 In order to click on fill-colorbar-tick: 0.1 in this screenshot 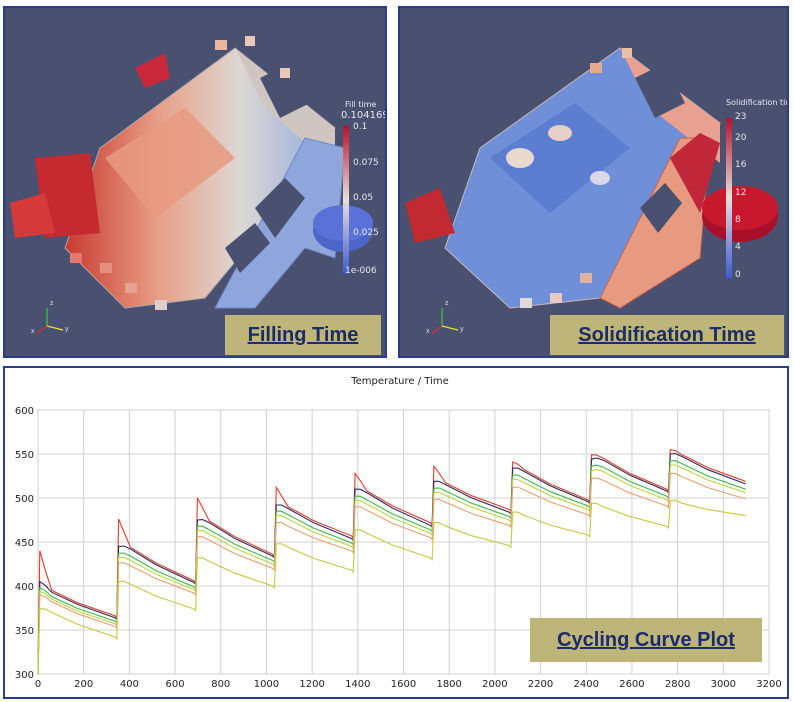, I will do `click(360, 127)`.